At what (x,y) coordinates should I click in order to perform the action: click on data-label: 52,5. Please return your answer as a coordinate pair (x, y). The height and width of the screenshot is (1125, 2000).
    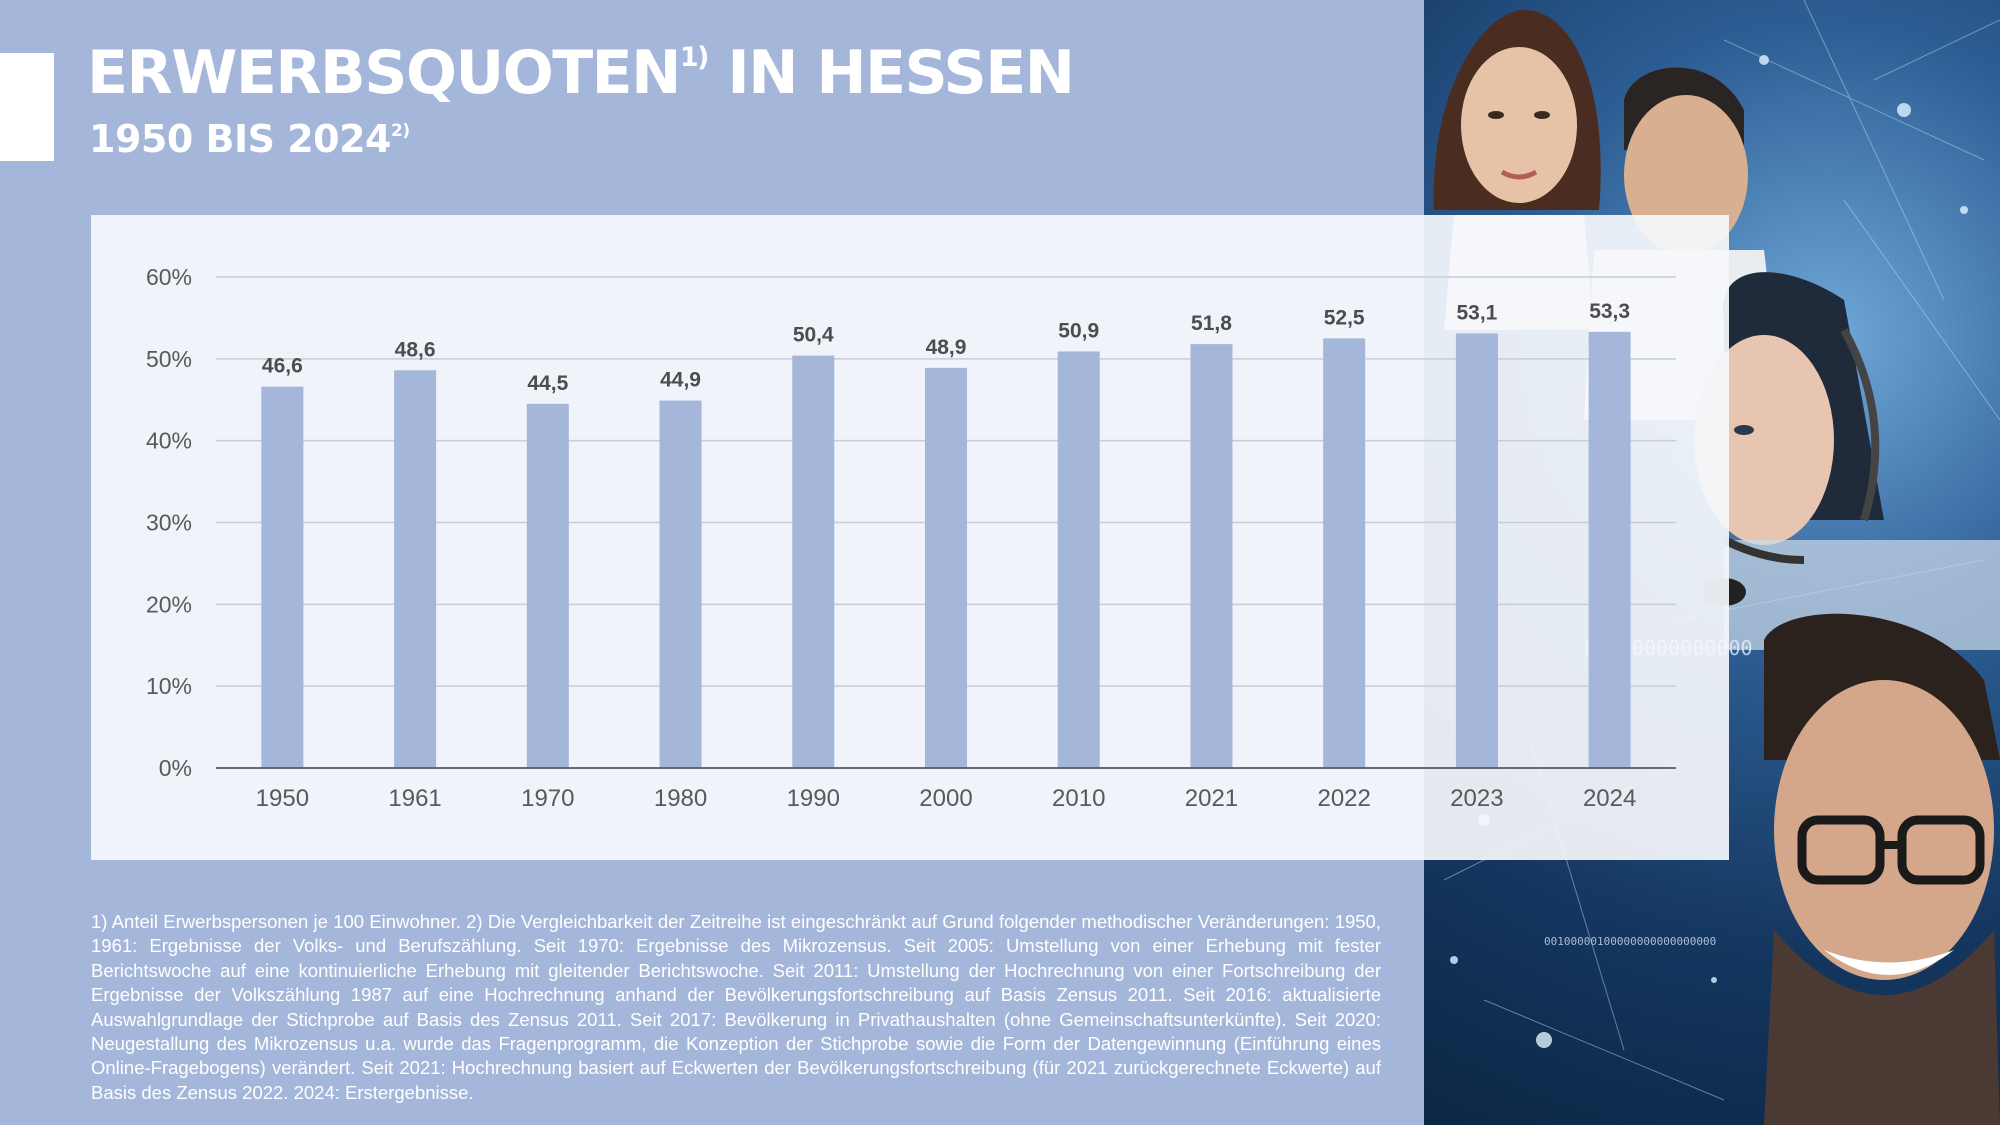
    Looking at the image, I should click on (1344, 317).